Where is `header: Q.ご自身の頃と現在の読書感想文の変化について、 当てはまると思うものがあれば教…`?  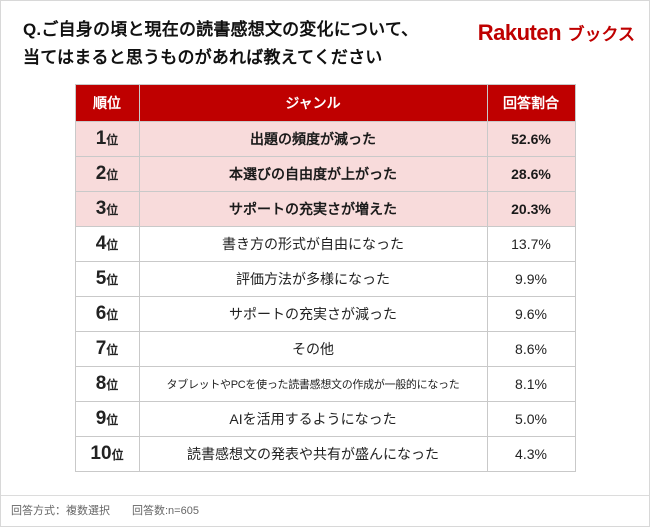
header: Q.ご自身の頃と現在の読書感想文の変化について、 当てはまると思うものがあれば教… is located at coordinates (325, 36).